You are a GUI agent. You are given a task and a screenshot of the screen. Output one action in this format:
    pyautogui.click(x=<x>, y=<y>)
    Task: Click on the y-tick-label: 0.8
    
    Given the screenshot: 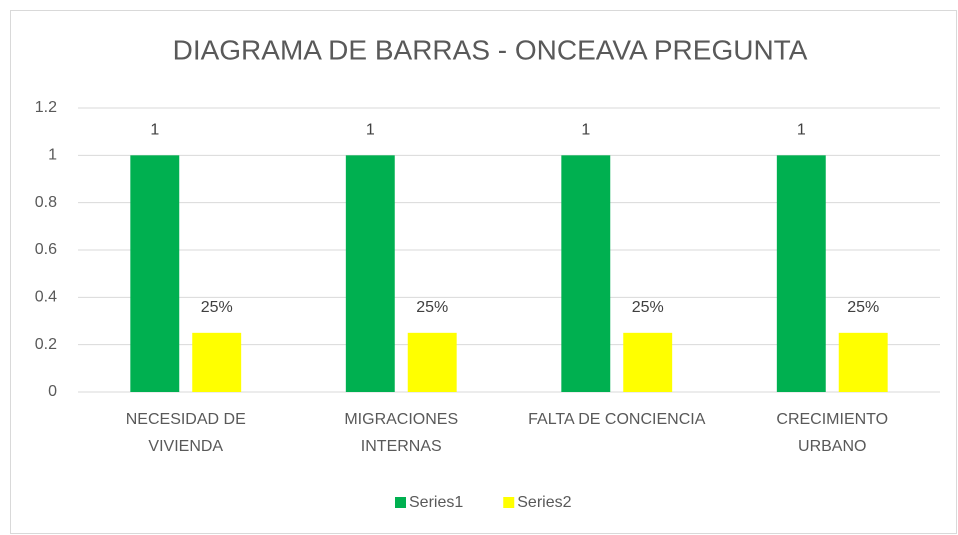 What is the action you would take?
    pyautogui.click(x=46, y=202)
    